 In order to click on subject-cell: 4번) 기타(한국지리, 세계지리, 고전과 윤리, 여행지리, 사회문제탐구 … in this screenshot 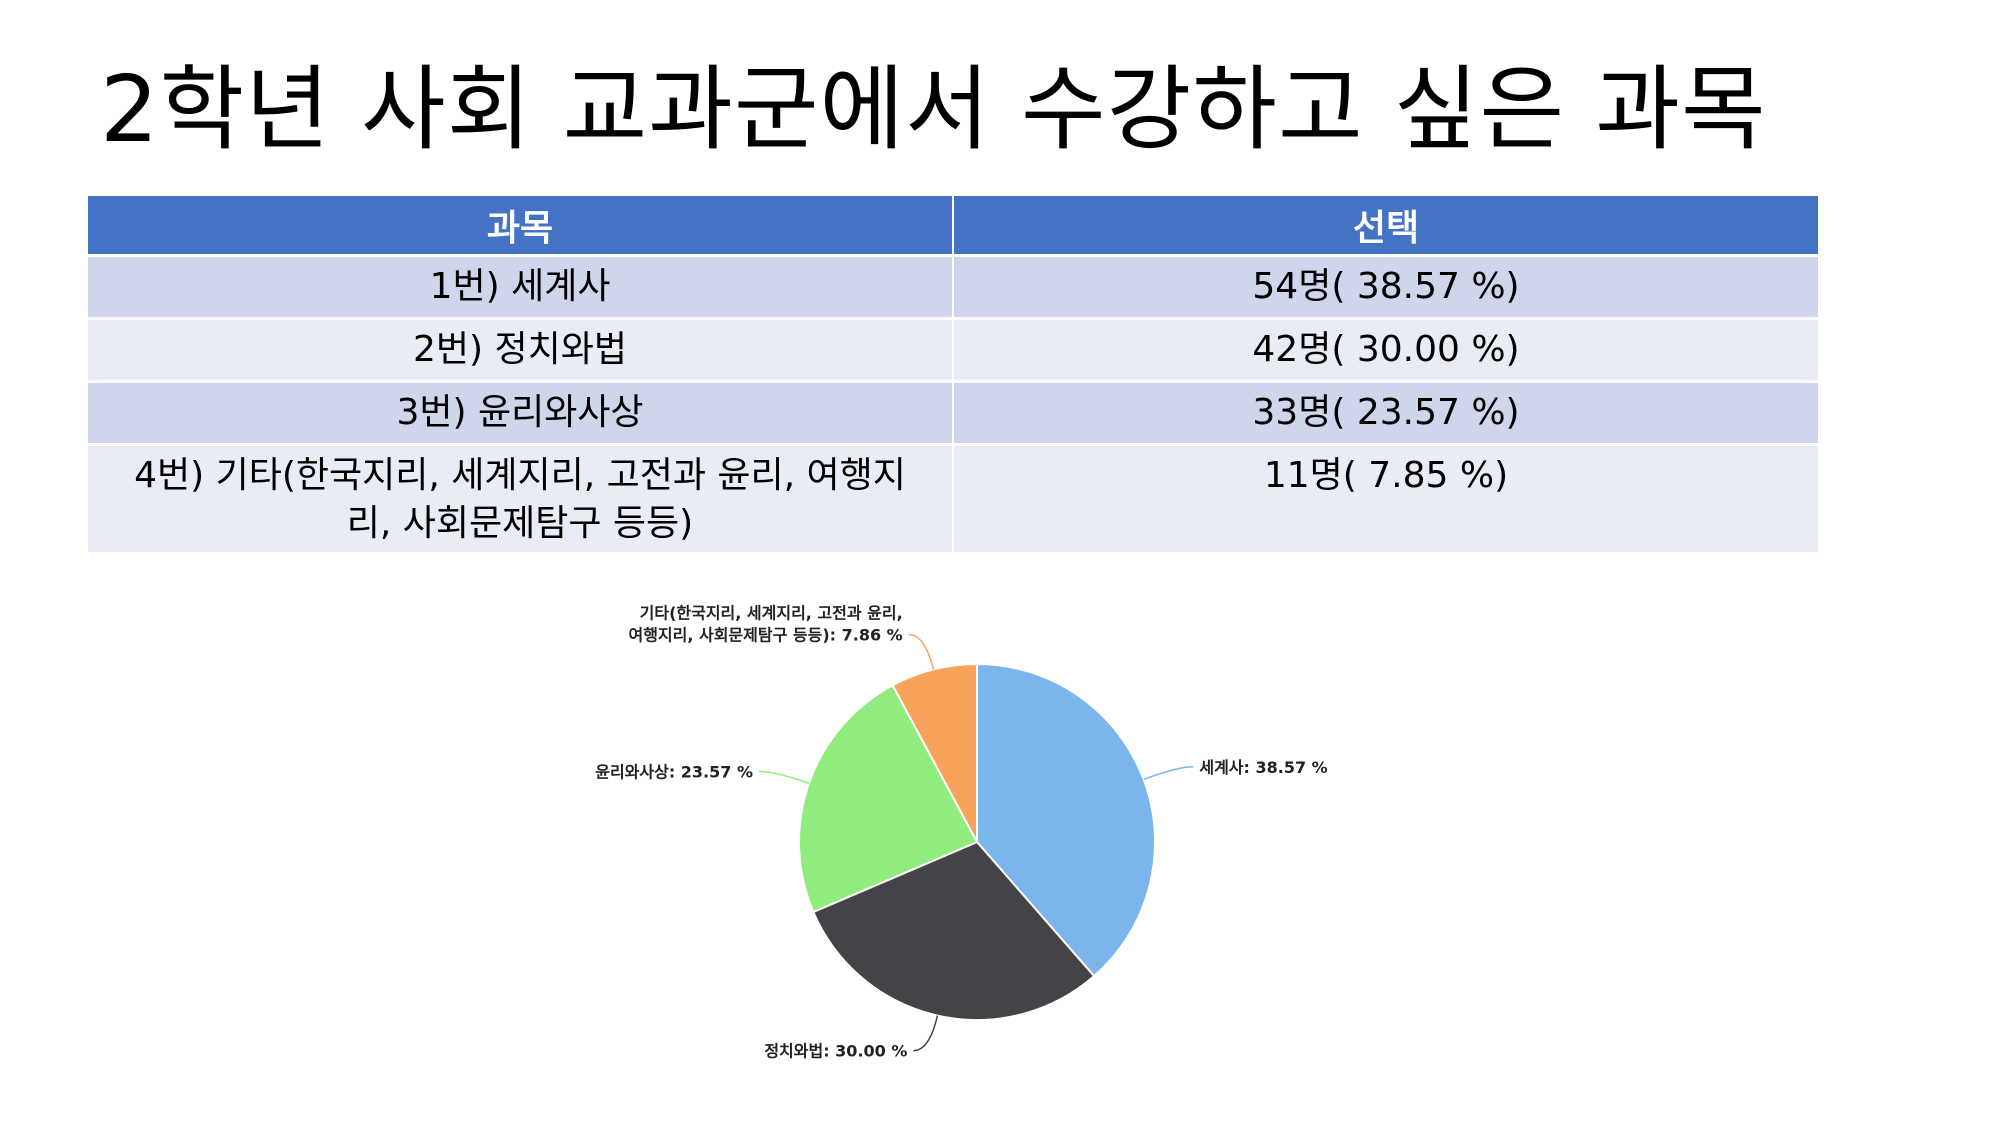, I will do `click(520, 499)`.